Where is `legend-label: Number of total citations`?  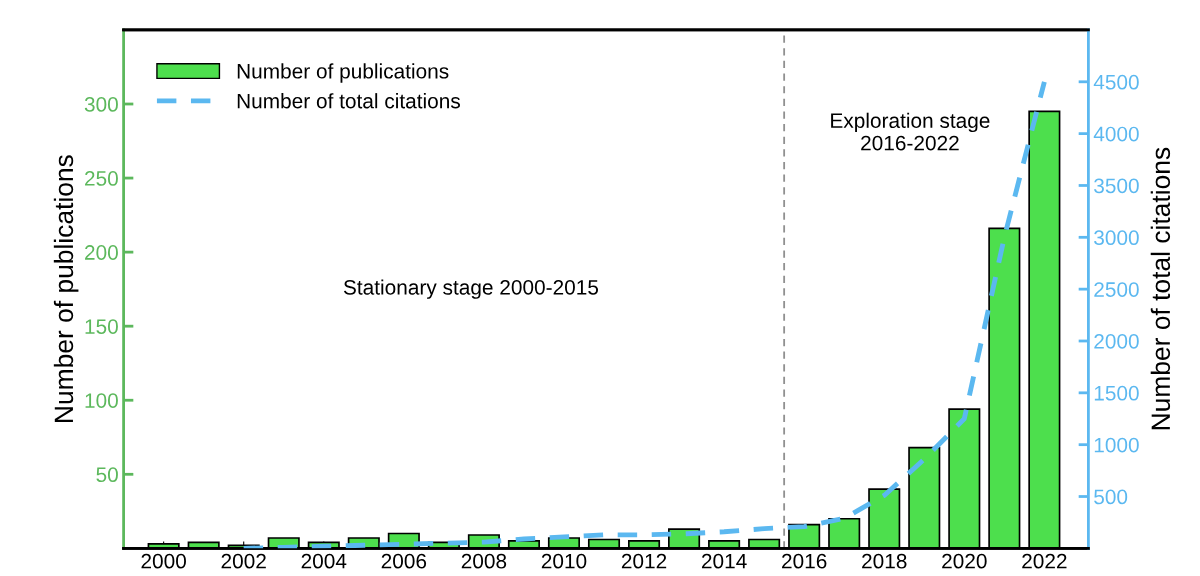 legend-label: Number of total citations is located at coordinates (348, 101).